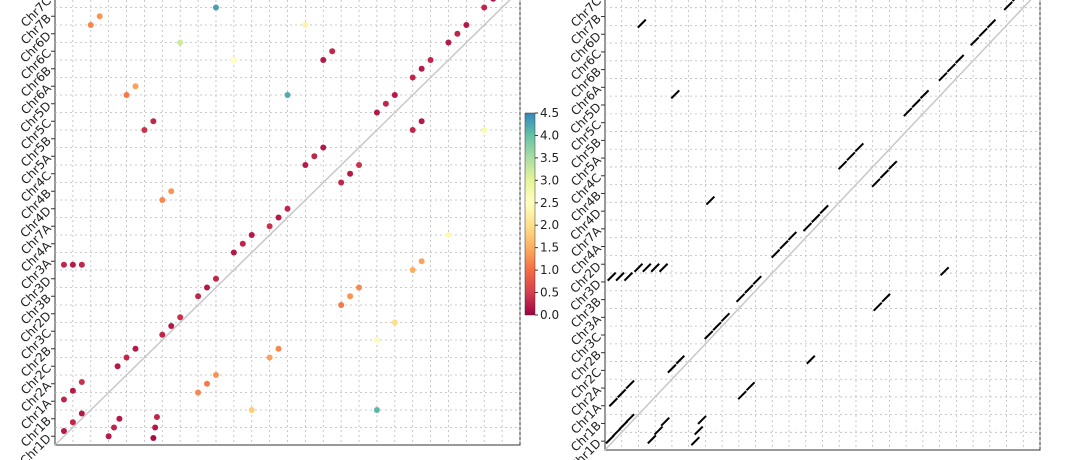  Describe the element at coordinates (549, 248) in the screenshot. I see `colorbar-tick-label: 1.5` at that location.